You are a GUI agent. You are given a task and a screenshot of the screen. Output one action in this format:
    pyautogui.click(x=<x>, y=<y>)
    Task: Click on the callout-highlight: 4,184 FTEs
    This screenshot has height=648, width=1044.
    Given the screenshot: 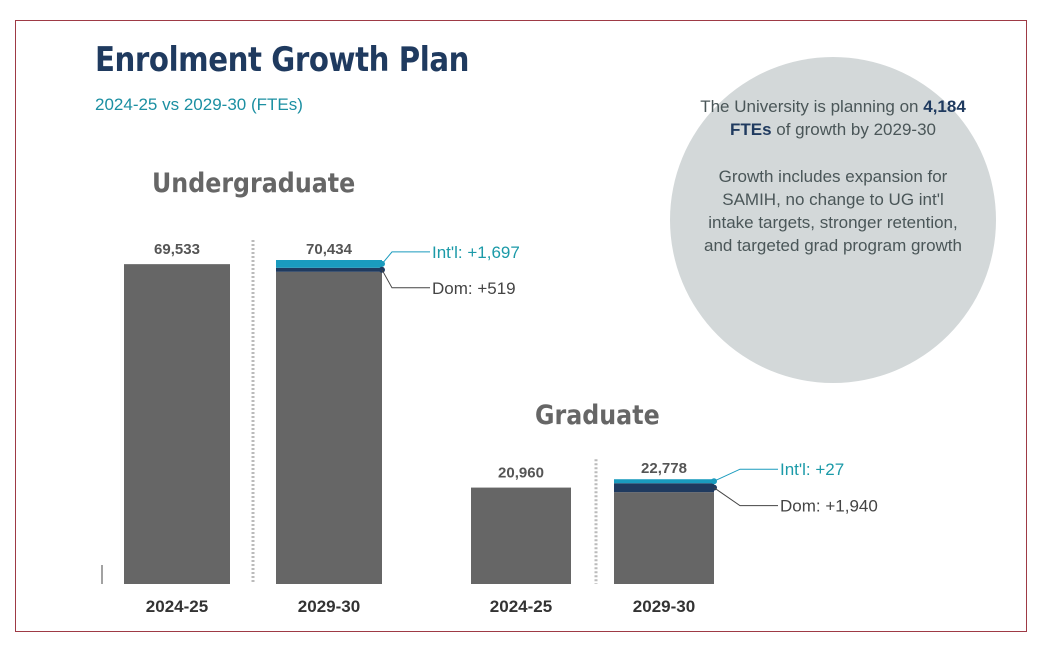 What is the action you would take?
    pyautogui.click(x=847, y=118)
    